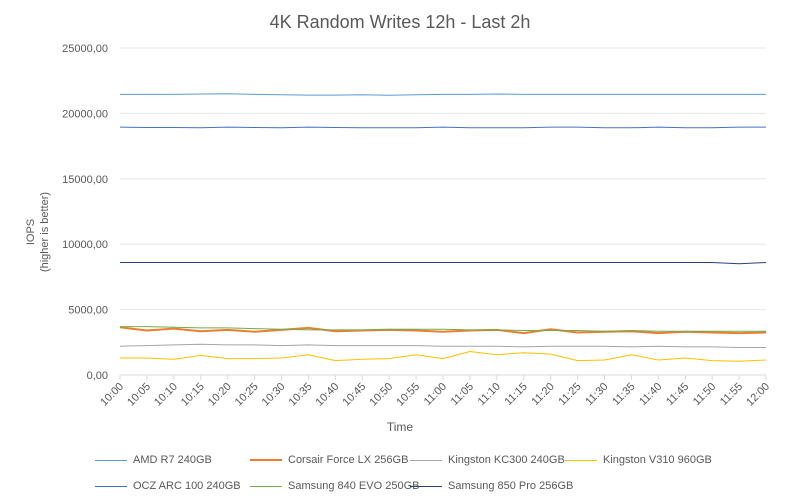 This screenshot has height=500, width=800. I want to click on x-tick-label: 10:20, so click(220, 395).